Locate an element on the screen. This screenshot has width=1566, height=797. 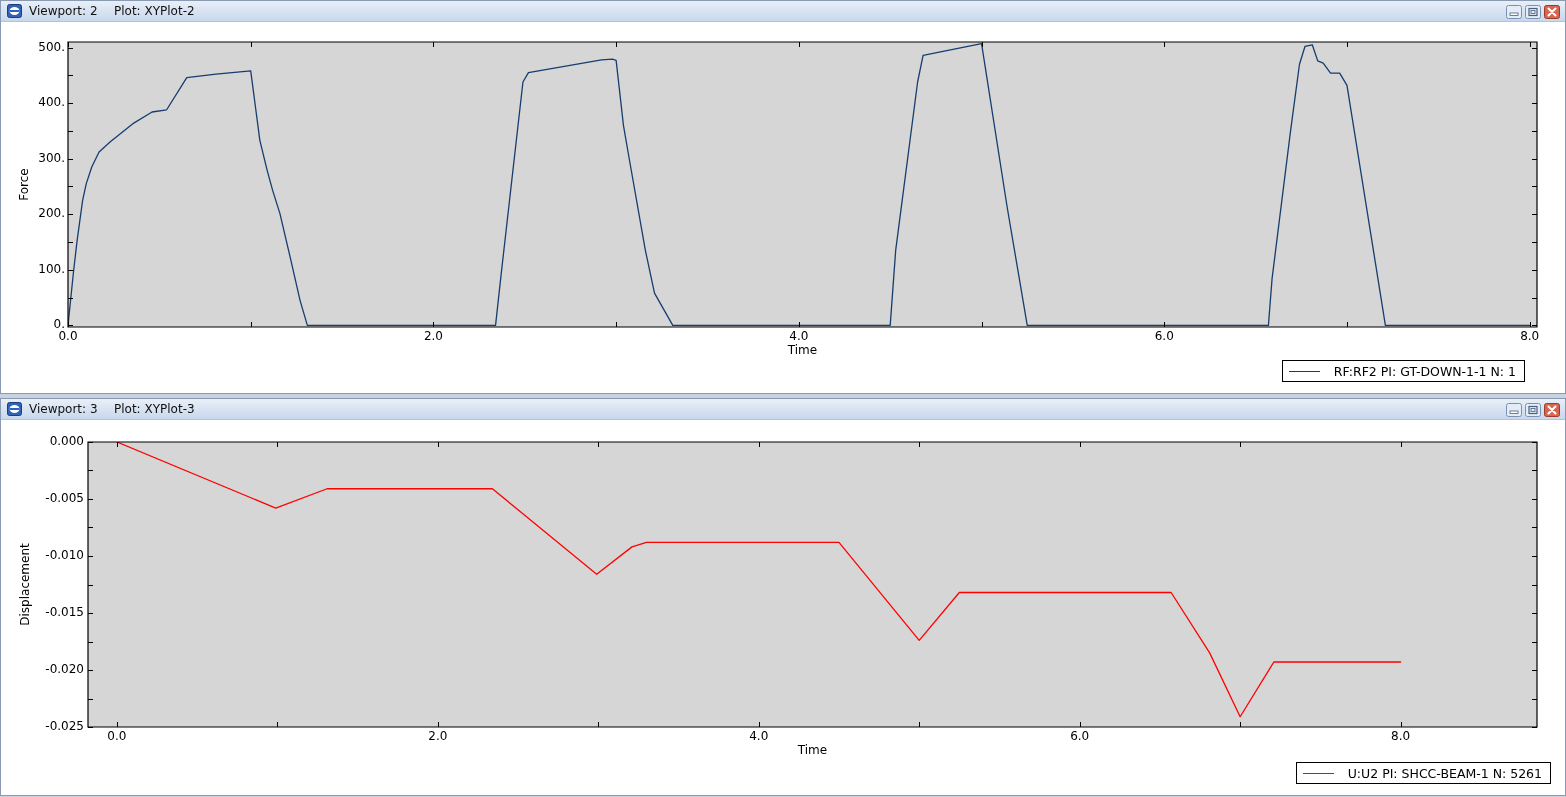
y-tick-label: 200. is located at coordinates (51, 213).